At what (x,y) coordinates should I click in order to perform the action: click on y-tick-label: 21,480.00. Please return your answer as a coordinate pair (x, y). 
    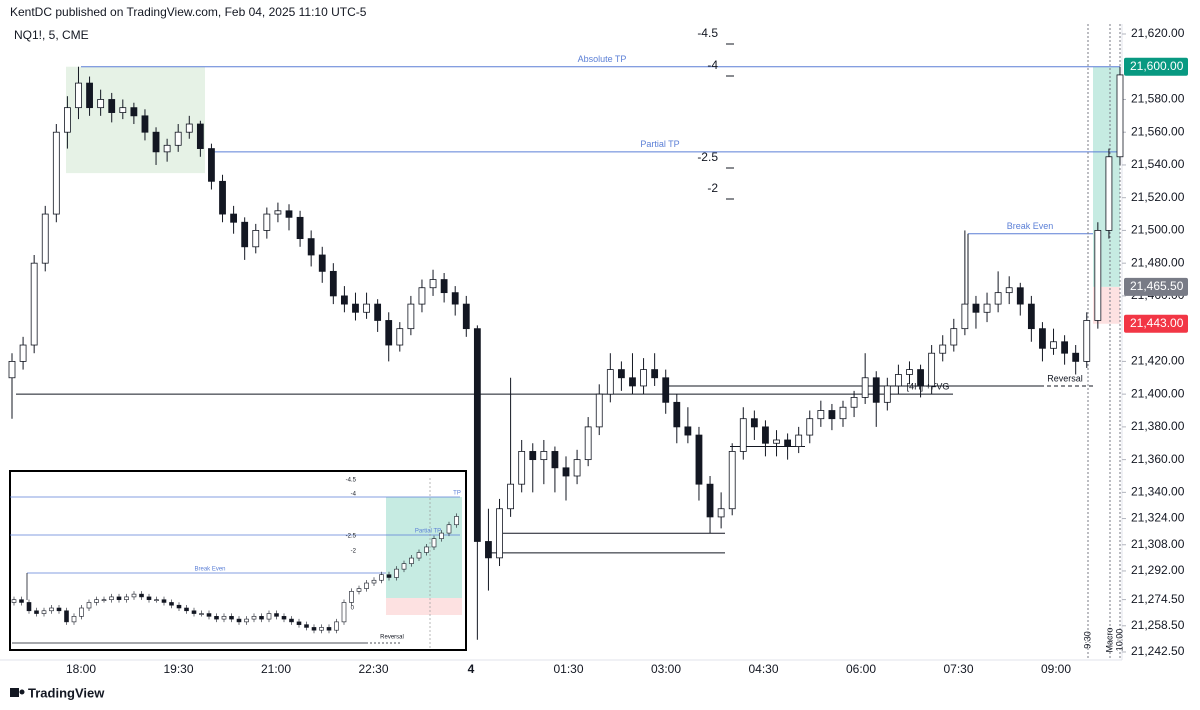
    Looking at the image, I should click on (1158, 262).